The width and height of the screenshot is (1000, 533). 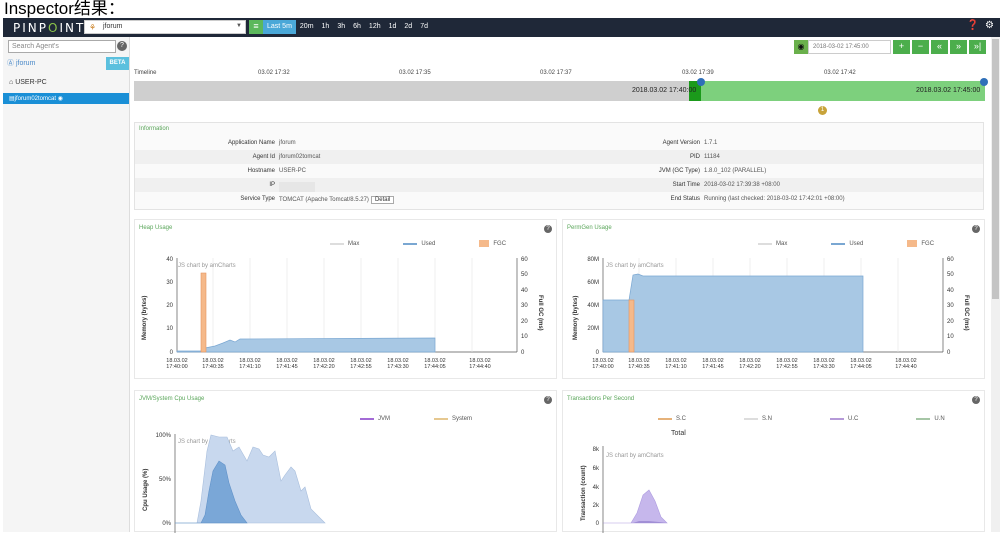 I want to click on rewind-button: «, so click(x=939, y=47).